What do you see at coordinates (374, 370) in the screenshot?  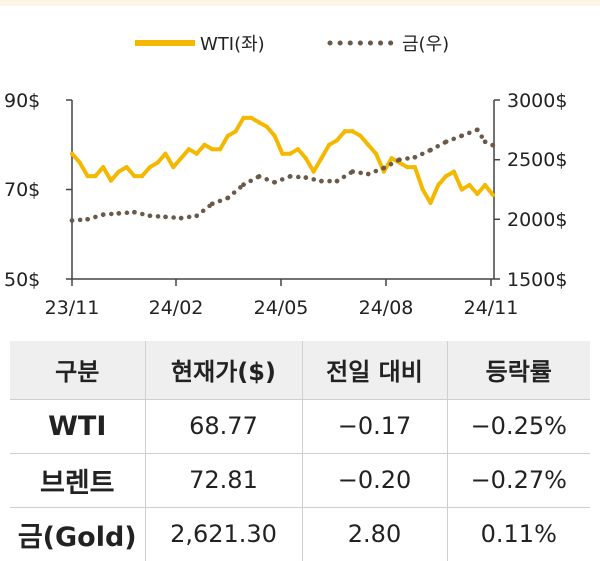 I see `column-header-daily-change: 전일 대비` at bounding box center [374, 370].